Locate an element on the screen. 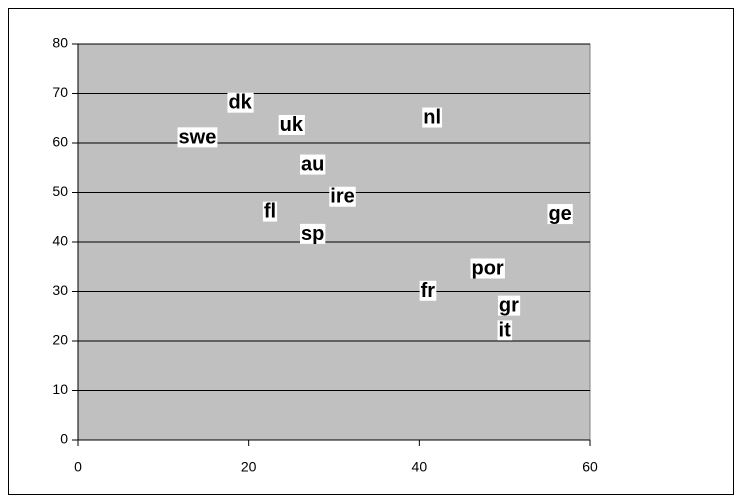 The image size is (741, 502). point: au is located at coordinates (312, 165).